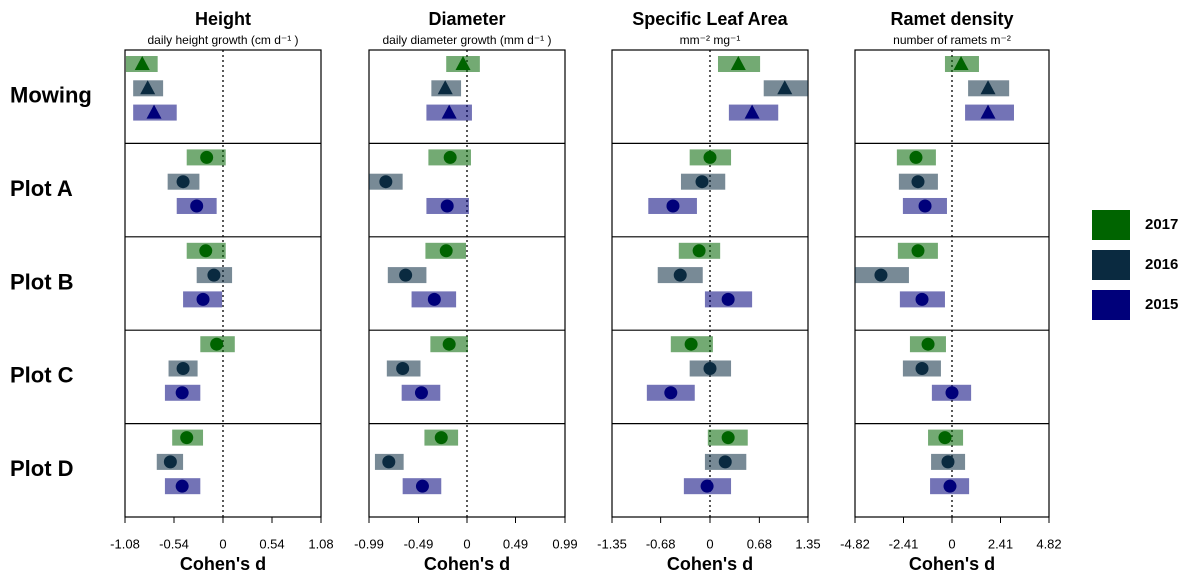 This screenshot has height=577, width=1184. Describe the element at coordinates (466, 40) in the screenshot. I see `panel-subtitle: daily diameter growth (mm d⁻¹ )` at that location.